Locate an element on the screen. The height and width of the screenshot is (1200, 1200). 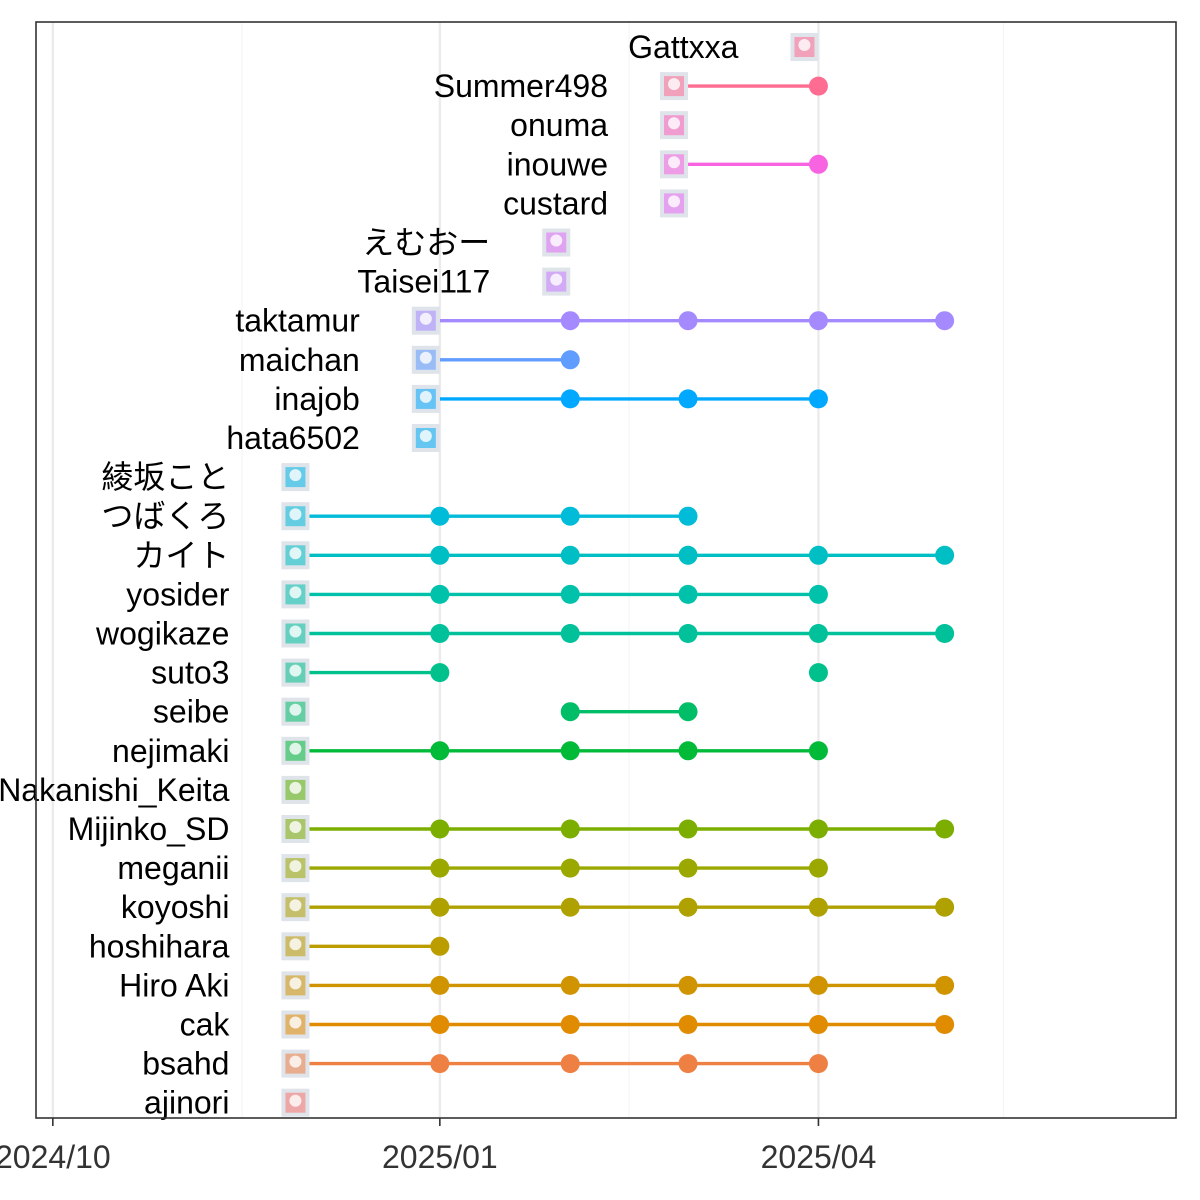
series-row-cak: cak is located at coordinates (567, 1025).